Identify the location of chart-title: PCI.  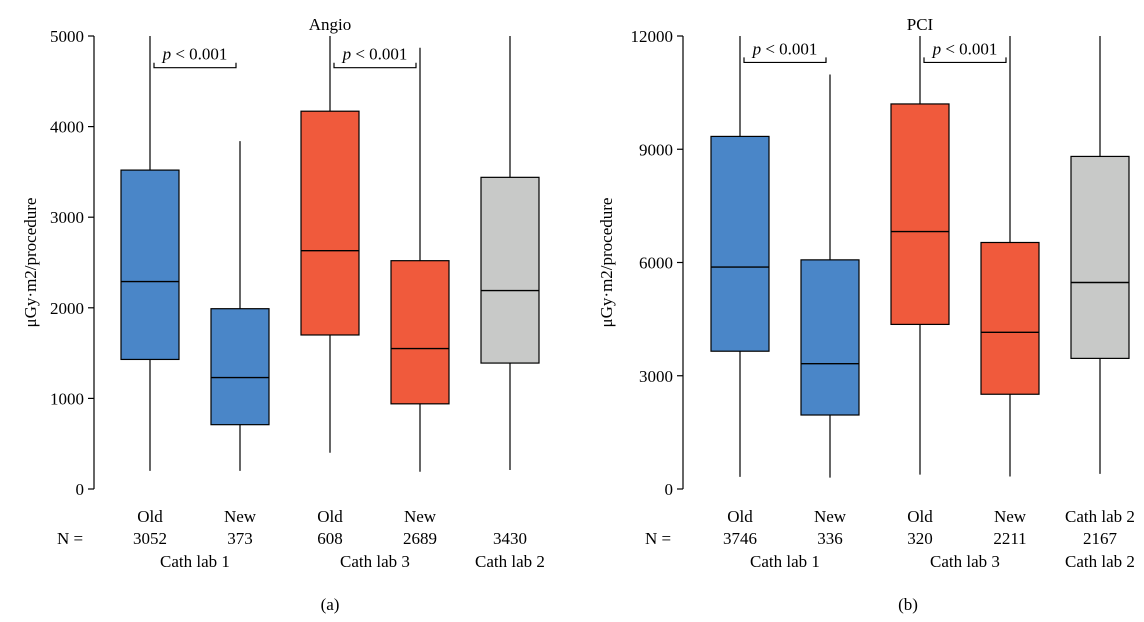
(920, 24).